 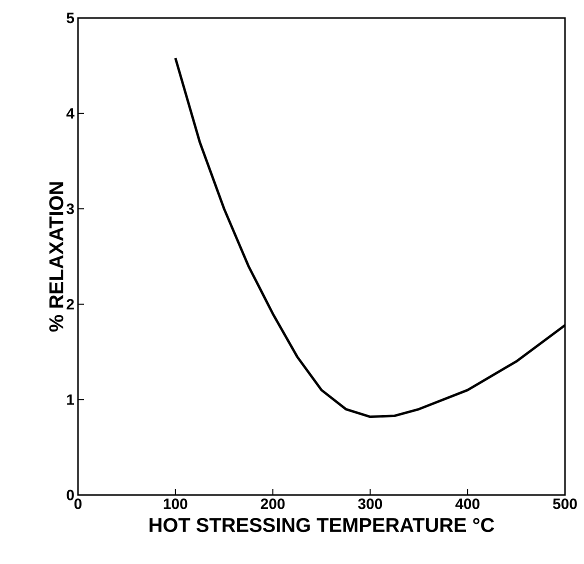 I want to click on y-tick-label: 1, so click(x=70, y=399).